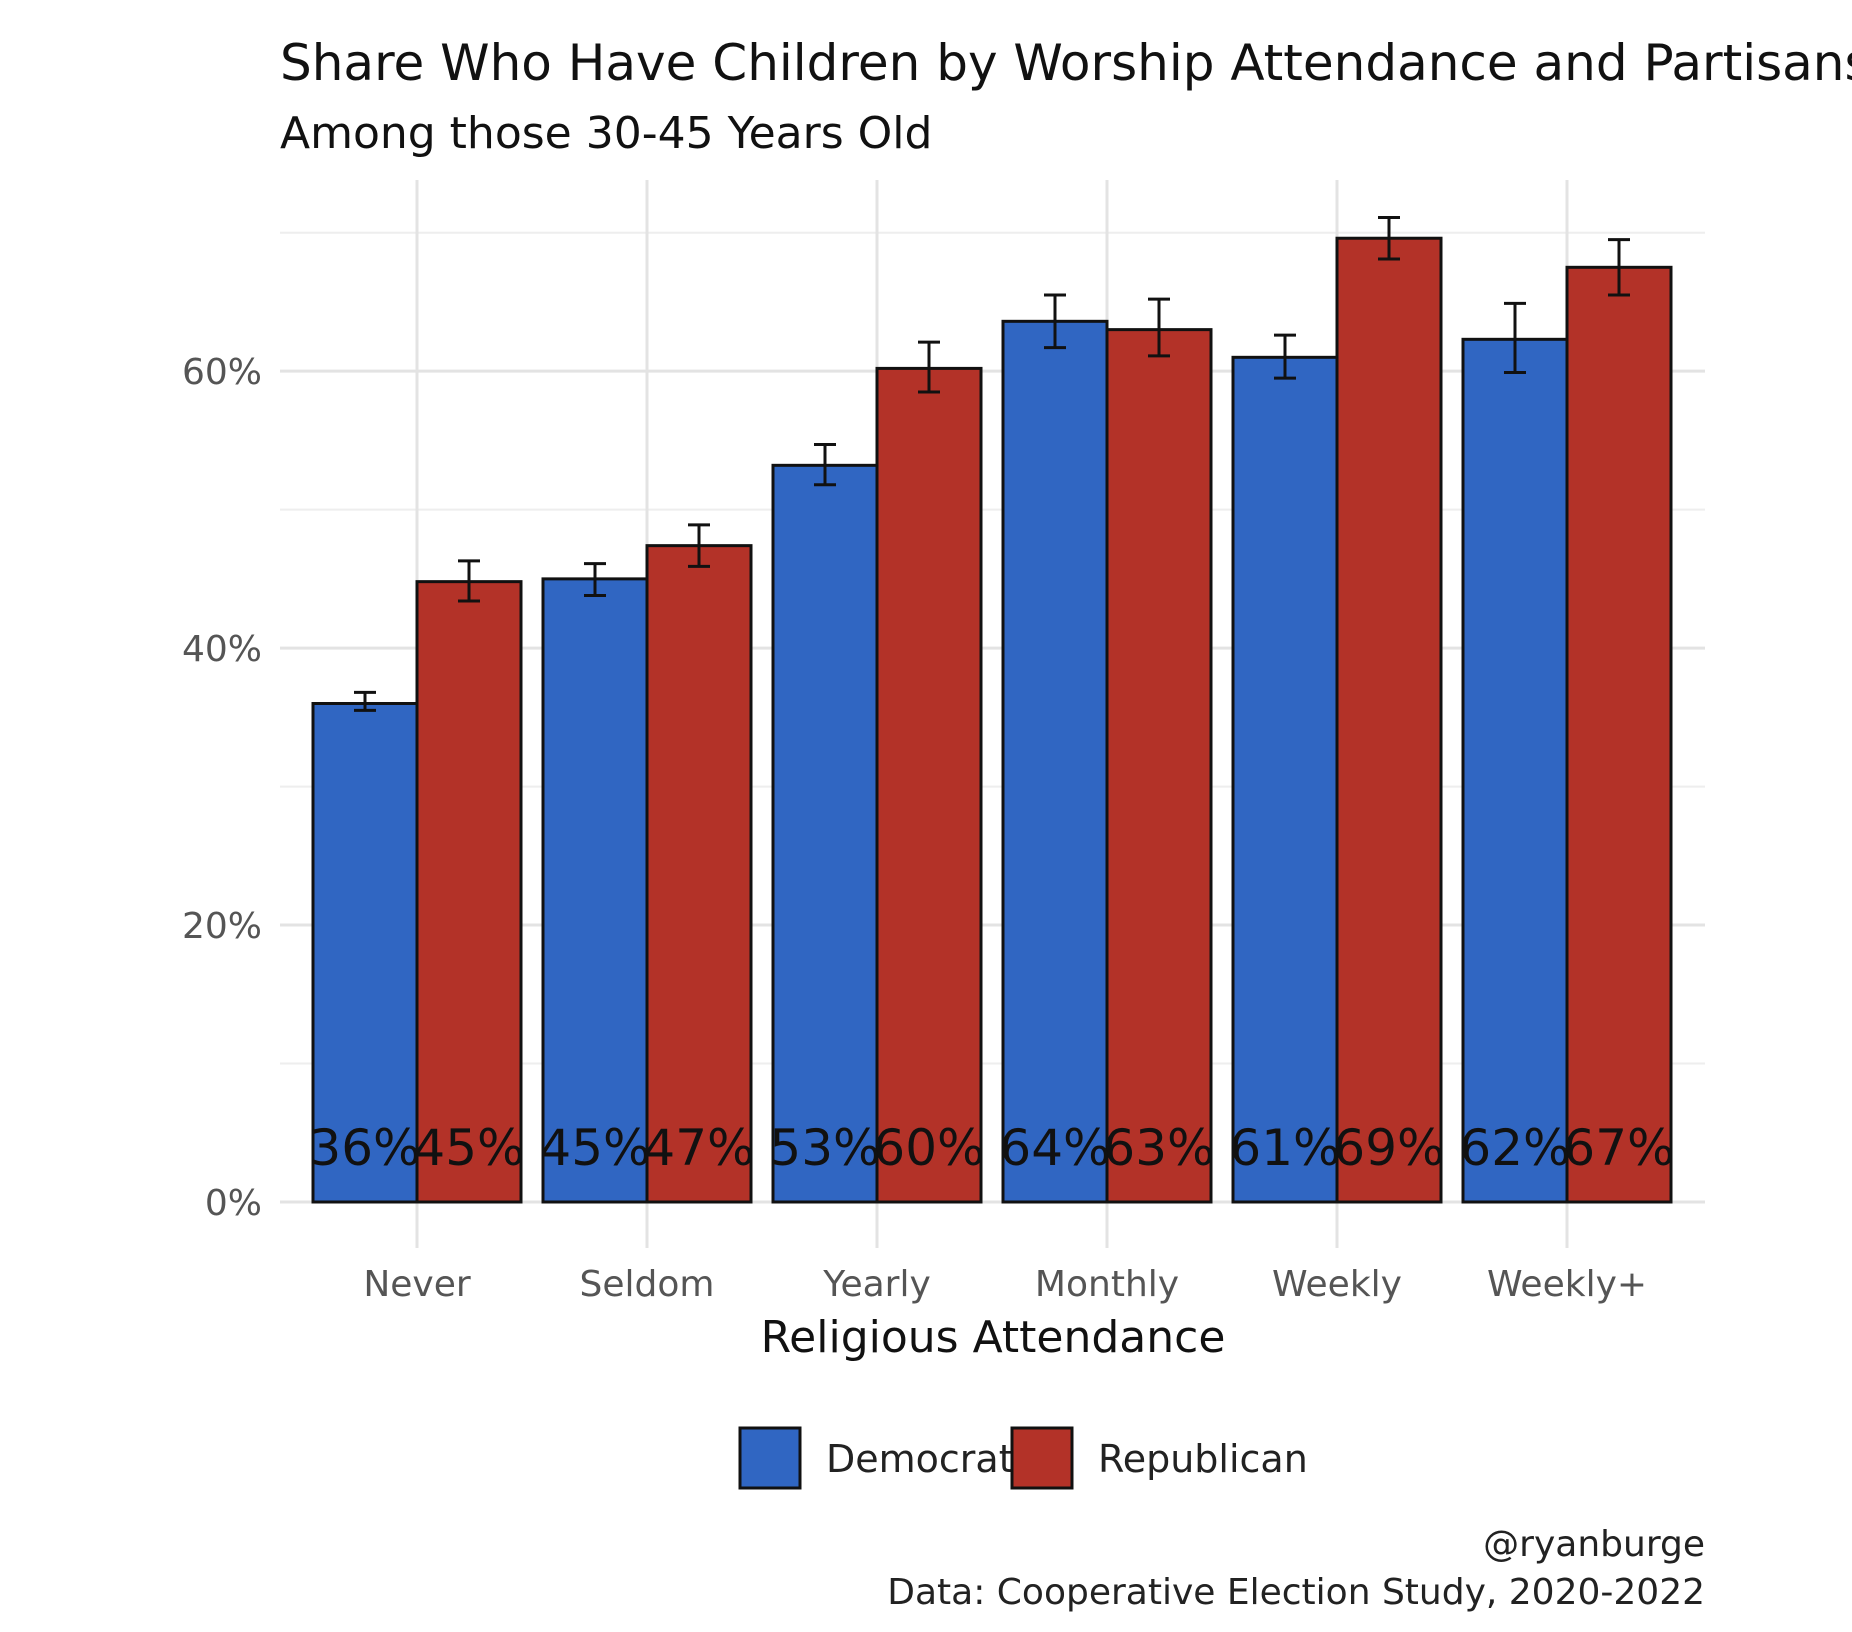 The height and width of the screenshot is (1632, 1852). Describe the element at coordinates (1159, 766) in the screenshot. I see `bar-republican-monthly` at that location.